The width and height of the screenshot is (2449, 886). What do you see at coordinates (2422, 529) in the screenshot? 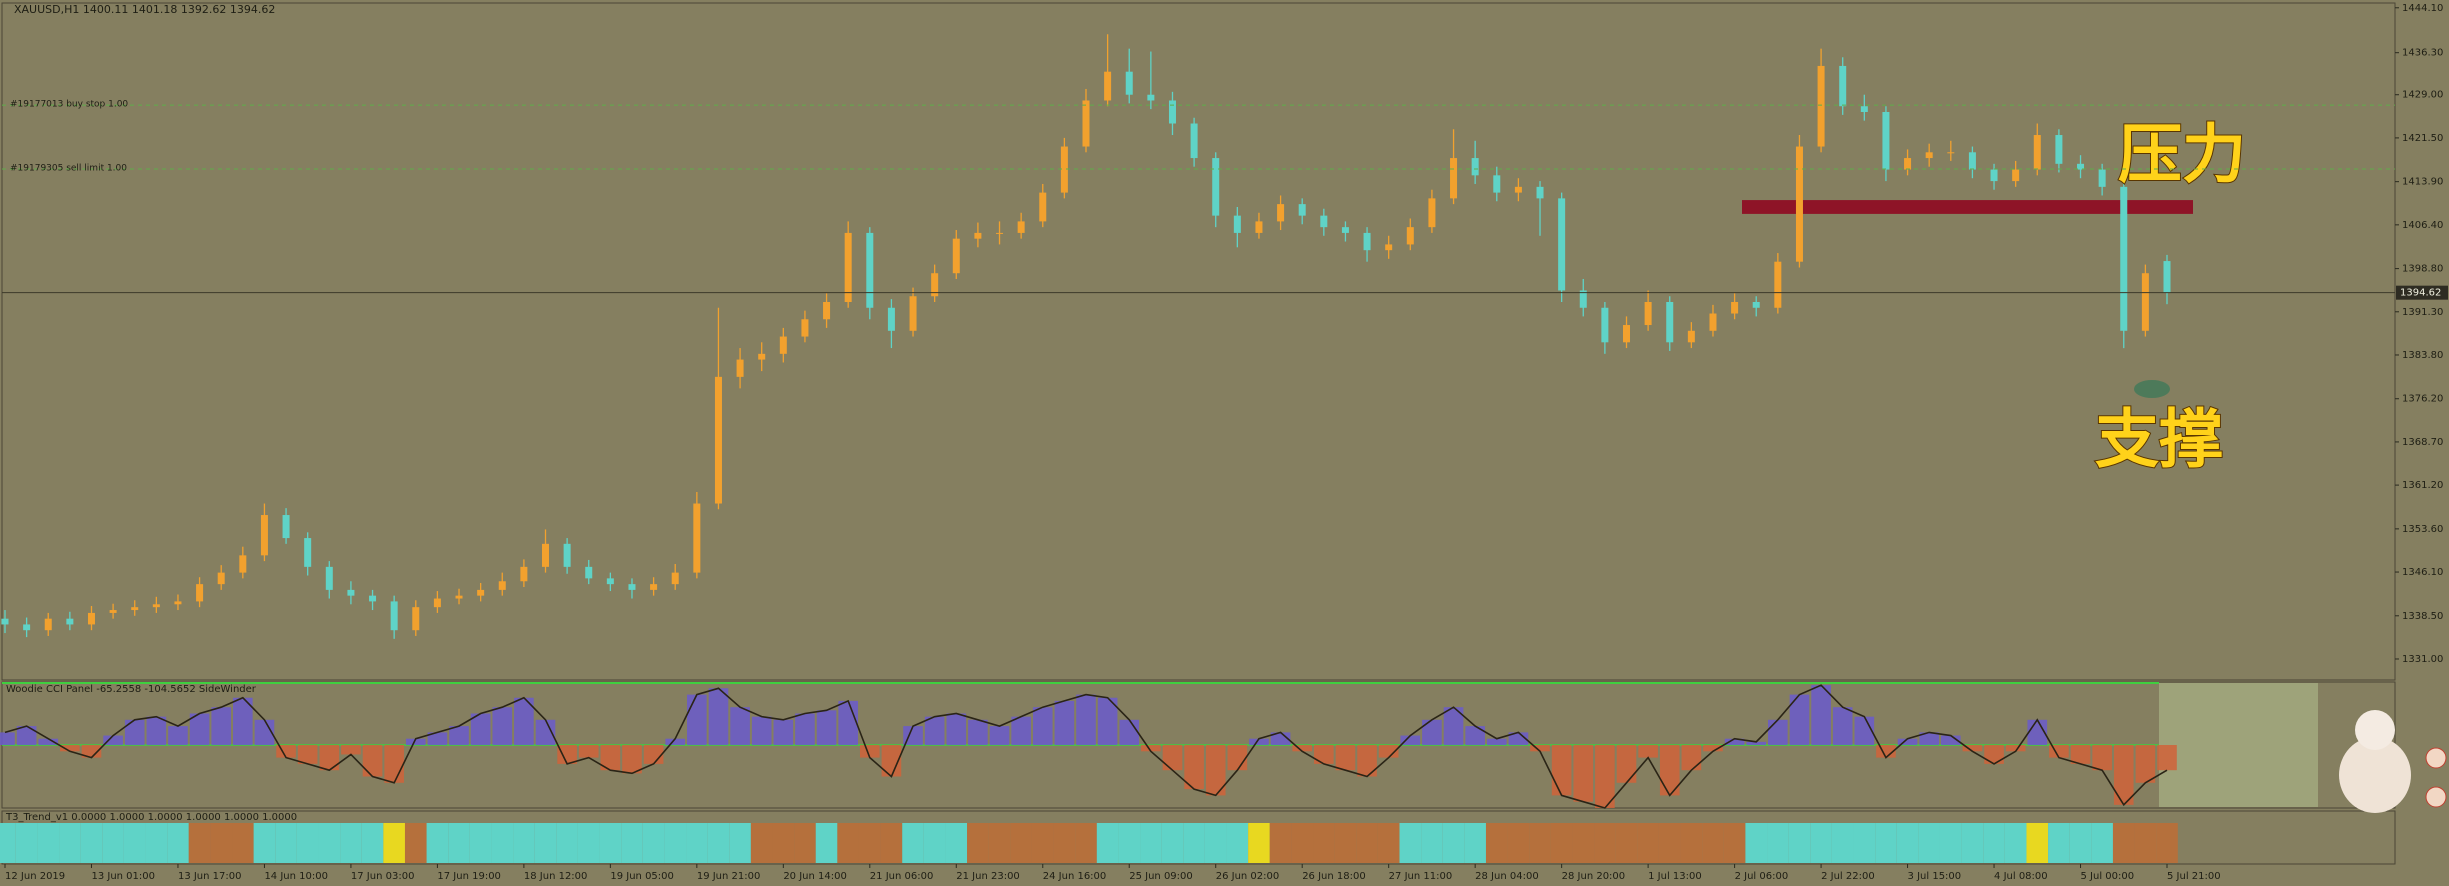
I see `y-tick-label: 1353.60` at bounding box center [2422, 529].